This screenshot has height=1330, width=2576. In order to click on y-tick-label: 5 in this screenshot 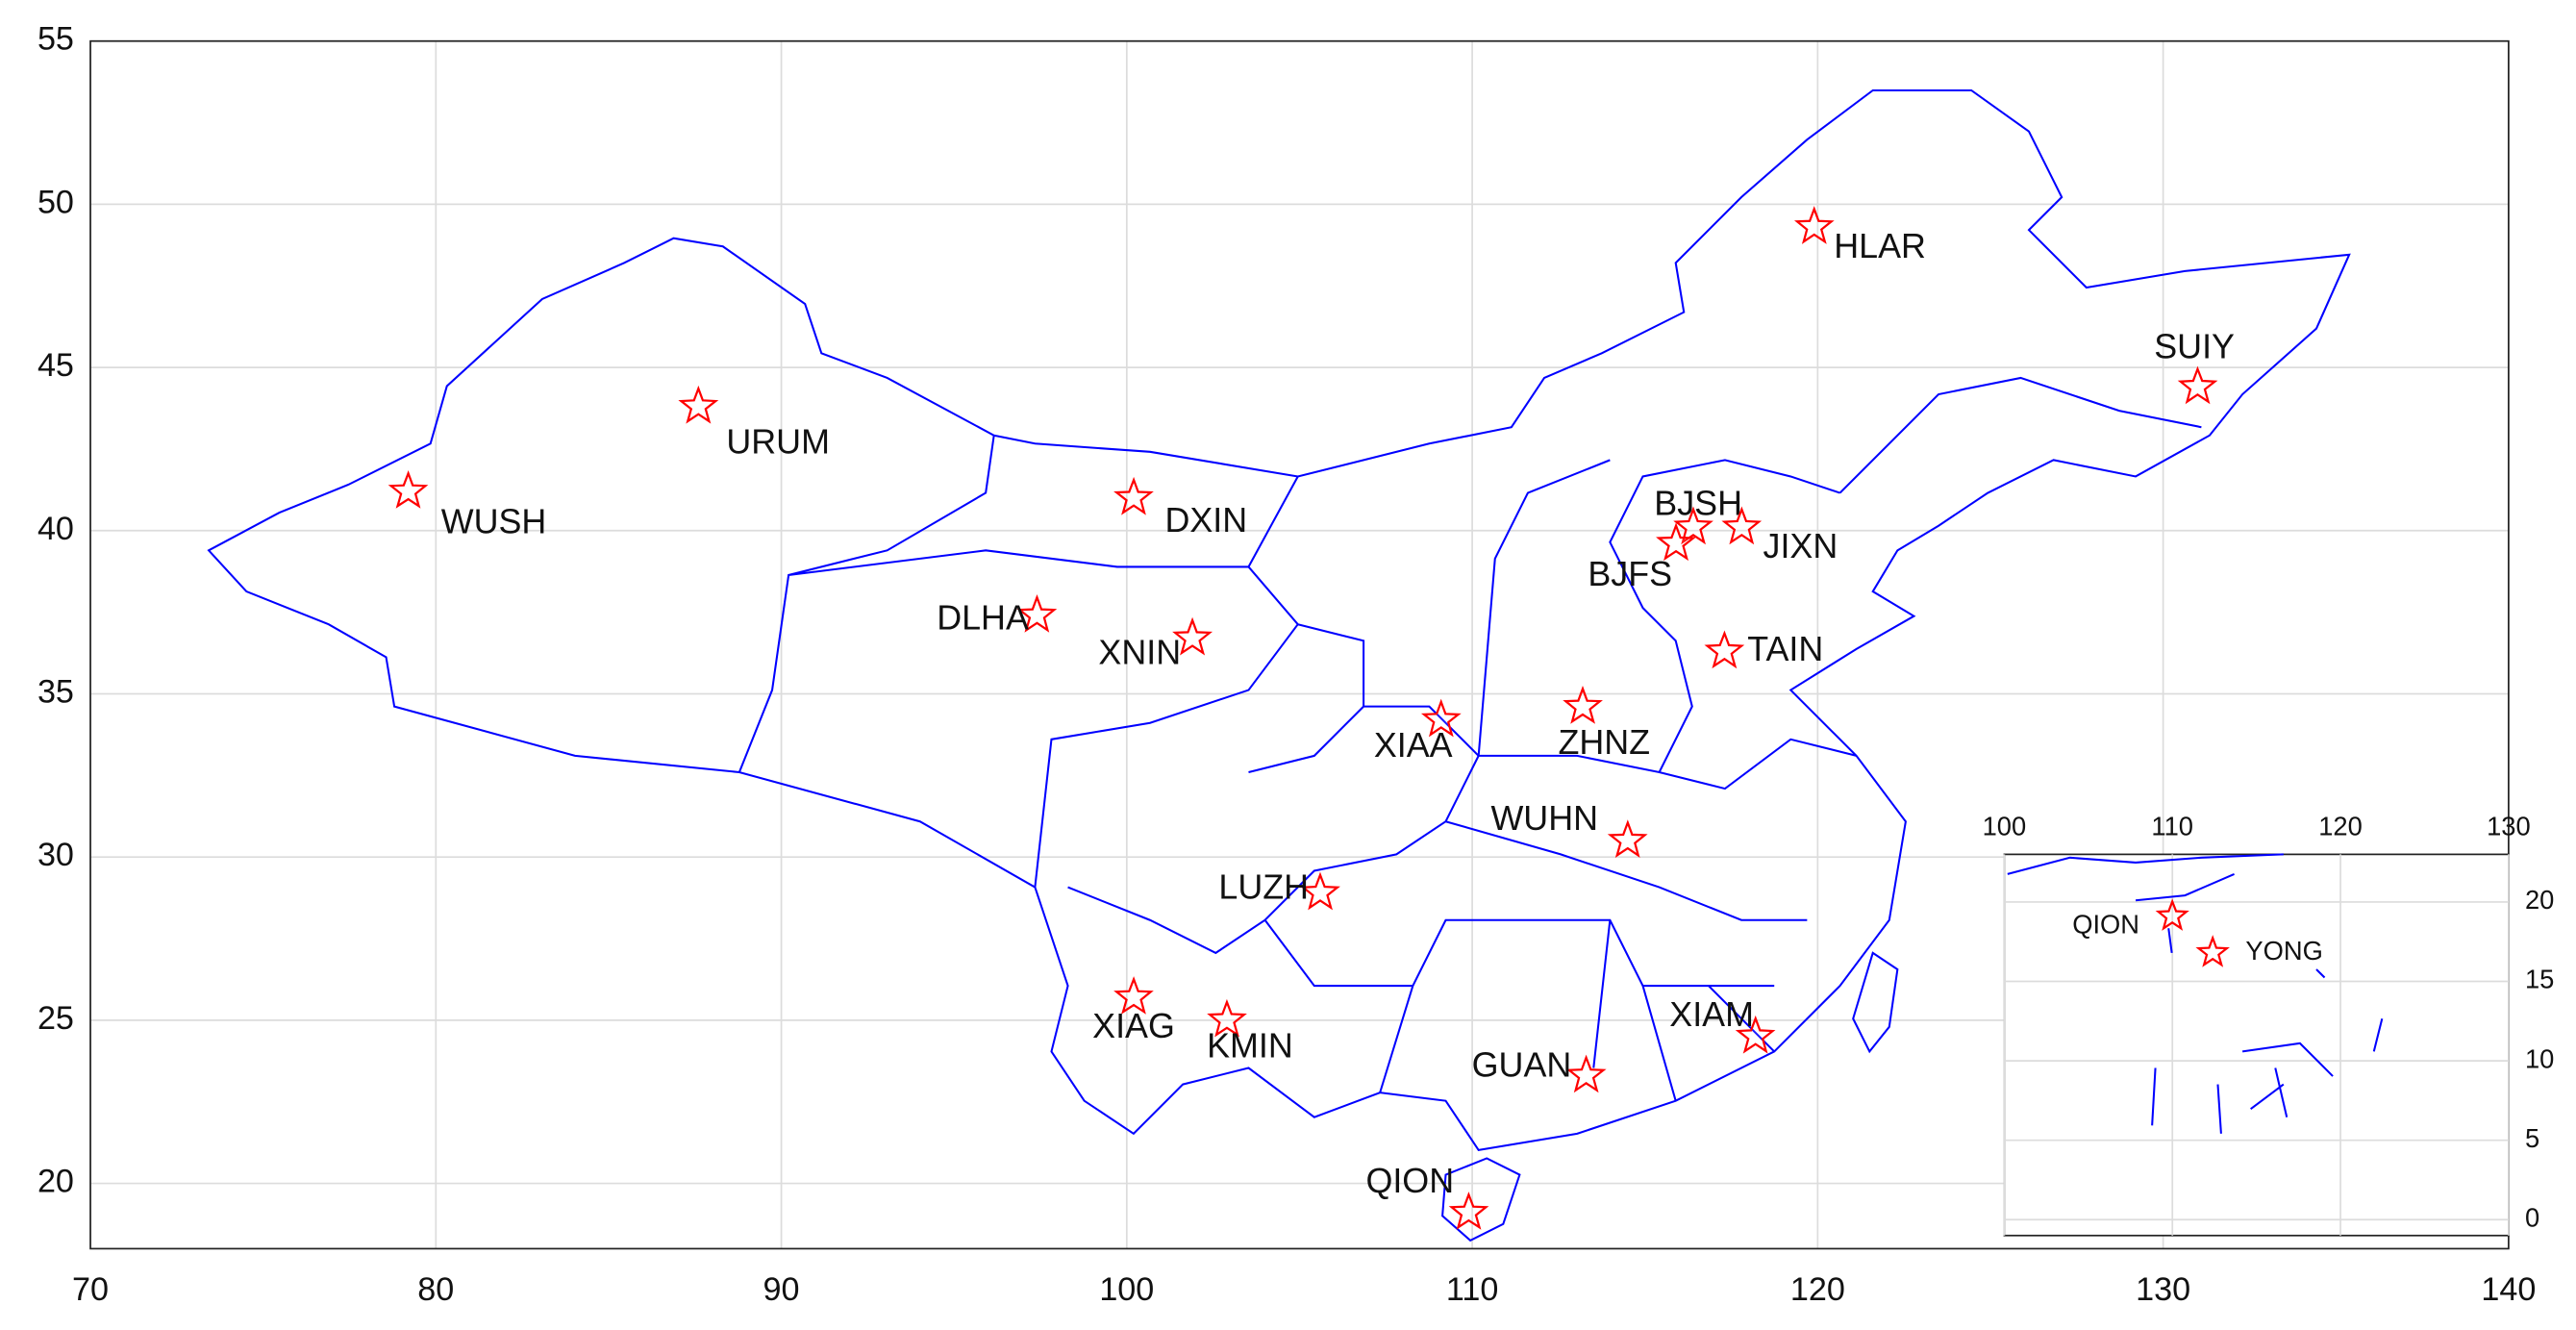, I will do `click(2532, 1138)`.